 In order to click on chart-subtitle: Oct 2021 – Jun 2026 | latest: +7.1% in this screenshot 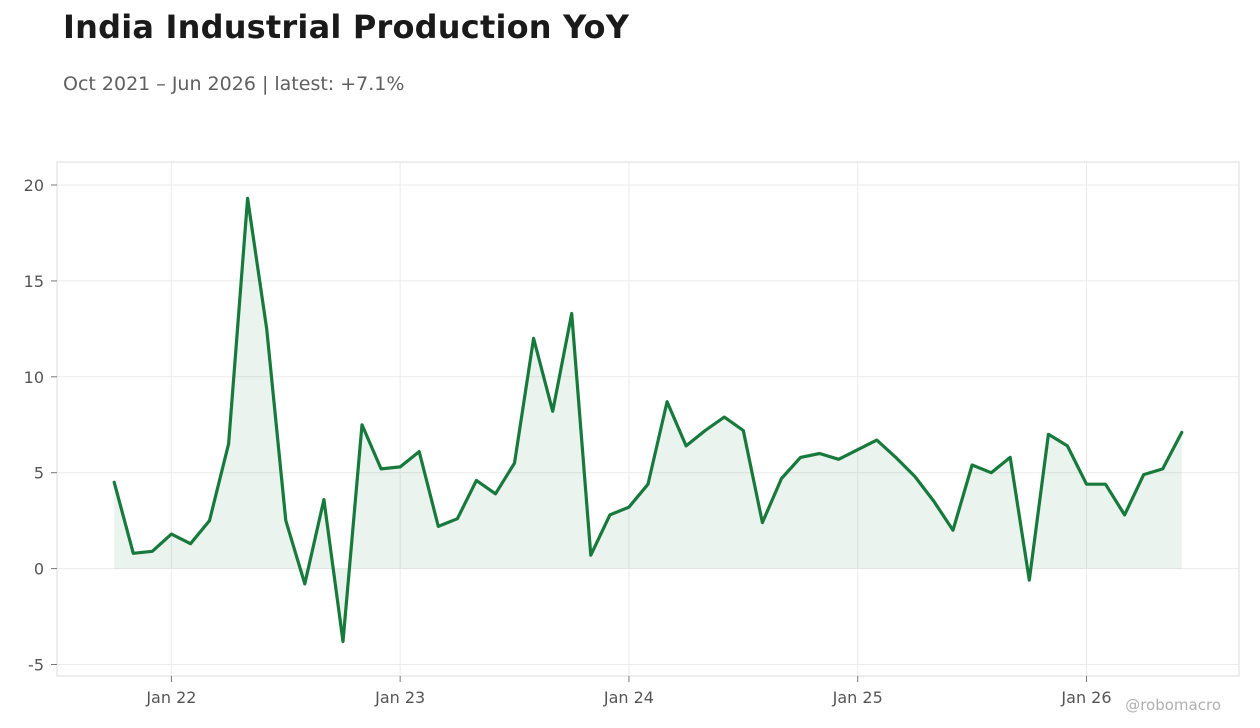, I will do `click(234, 84)`.